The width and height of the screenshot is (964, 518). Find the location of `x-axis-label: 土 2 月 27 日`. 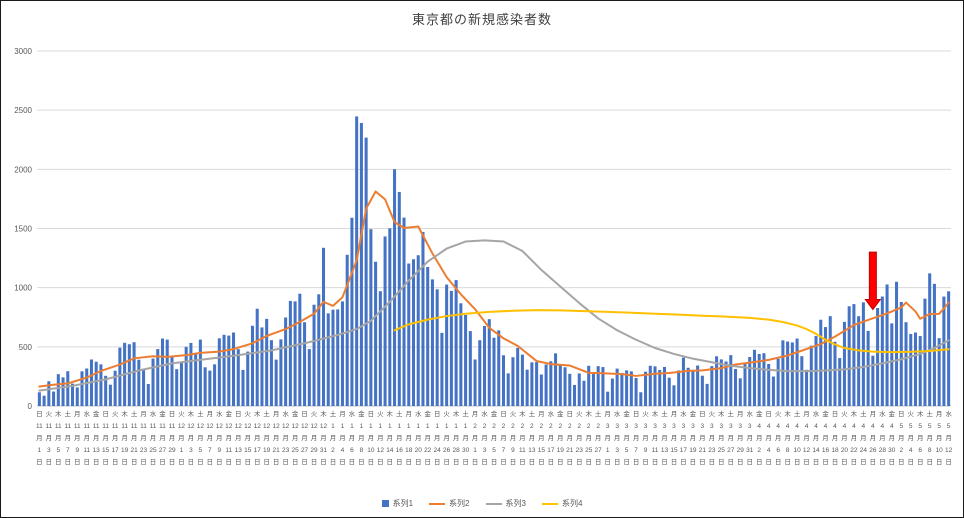

x-axis-label: 土 2 月 27 日 is located at coordinates (598, 438).